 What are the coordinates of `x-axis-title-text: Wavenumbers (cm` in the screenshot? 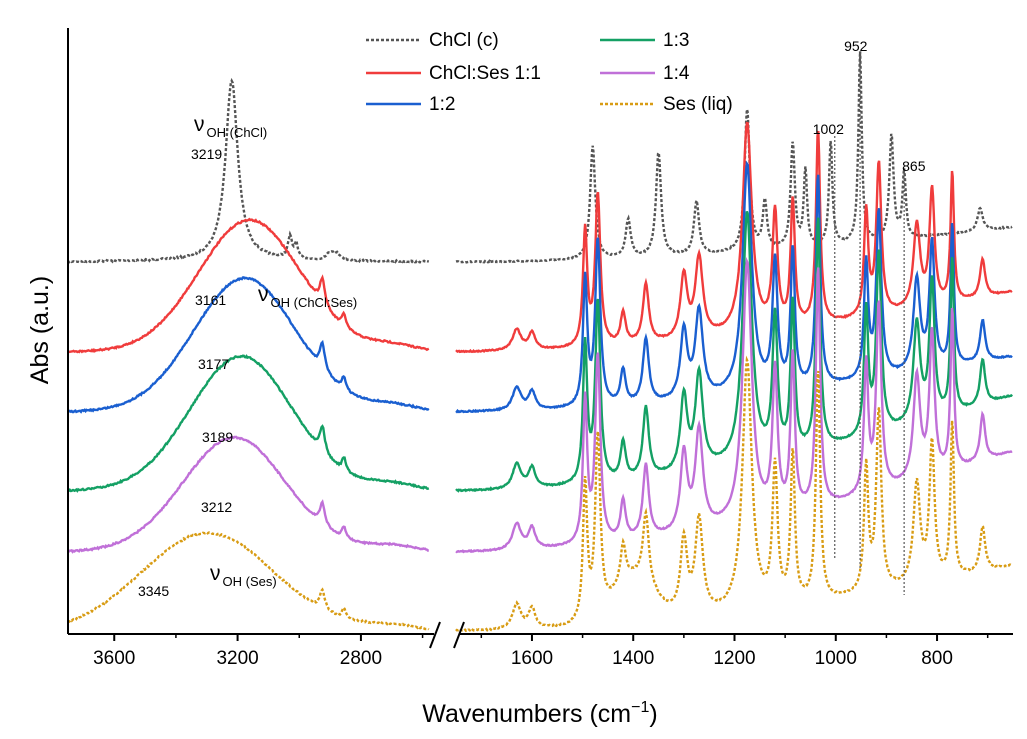 It's located at (526, 714).